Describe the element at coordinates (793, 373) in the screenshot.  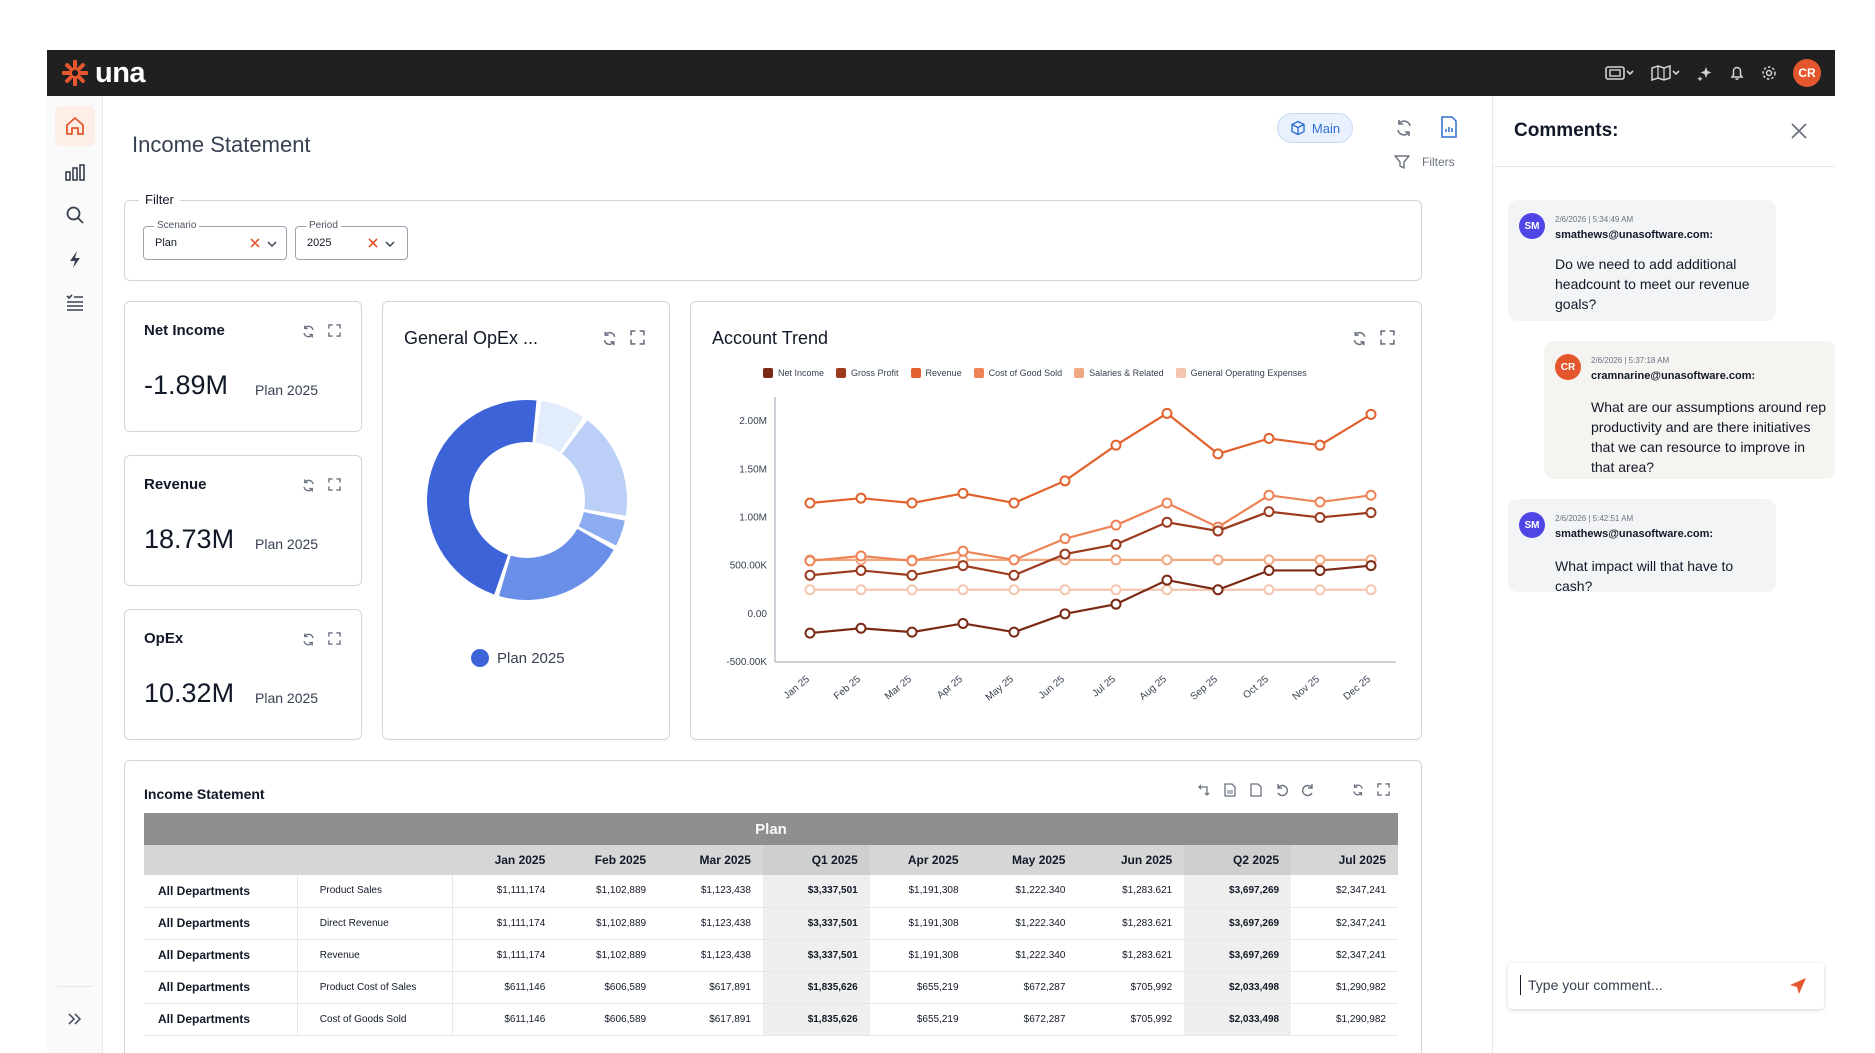
I see `legend-item: Net Income` at that location.